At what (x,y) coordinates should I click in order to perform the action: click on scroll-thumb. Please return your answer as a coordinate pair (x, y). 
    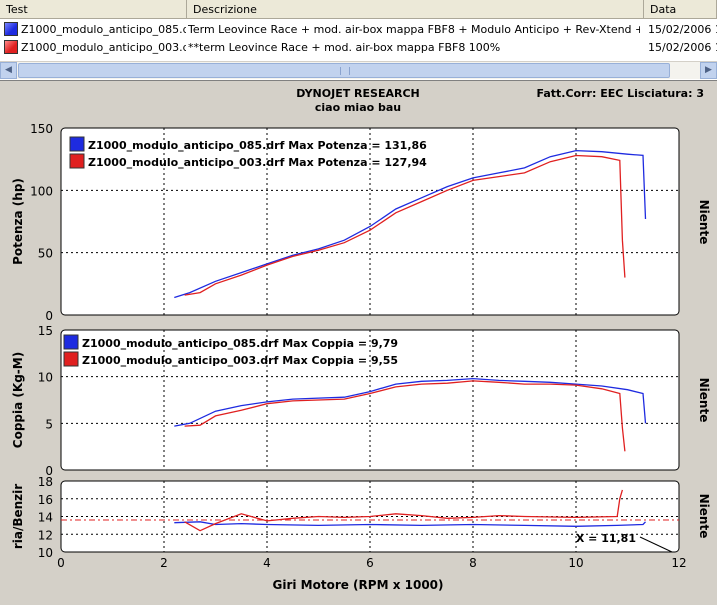
    Looking at the image, I should click on (344, 70).